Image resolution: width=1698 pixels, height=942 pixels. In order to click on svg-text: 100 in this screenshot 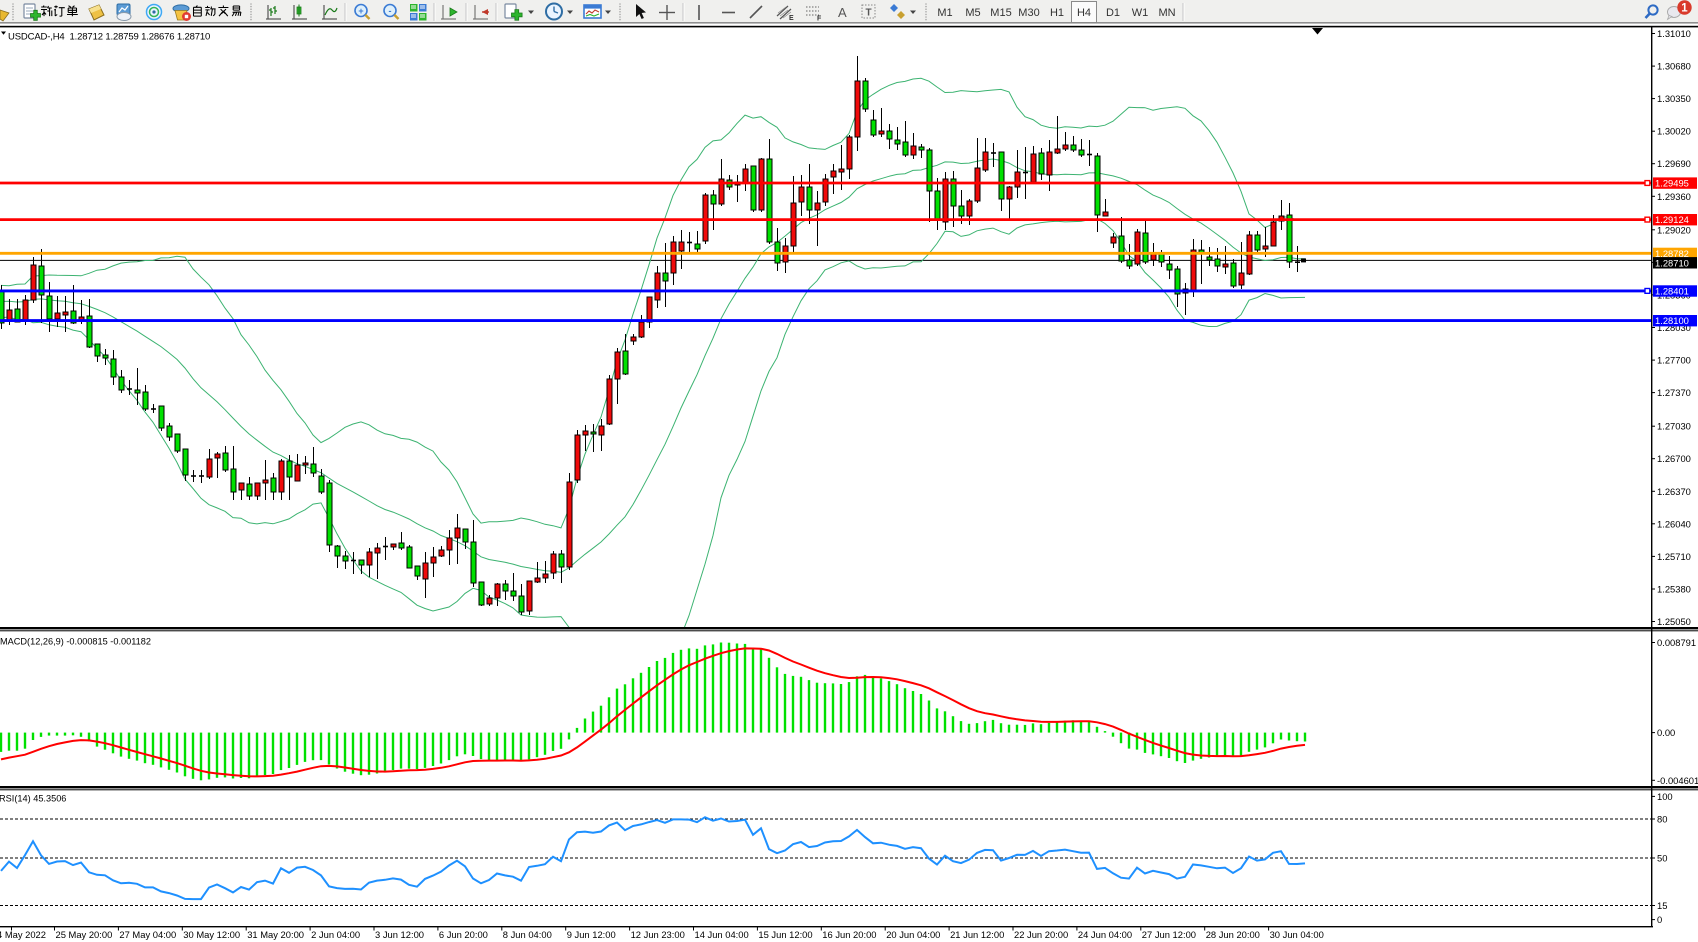, I will do `click(1665, 796)`.